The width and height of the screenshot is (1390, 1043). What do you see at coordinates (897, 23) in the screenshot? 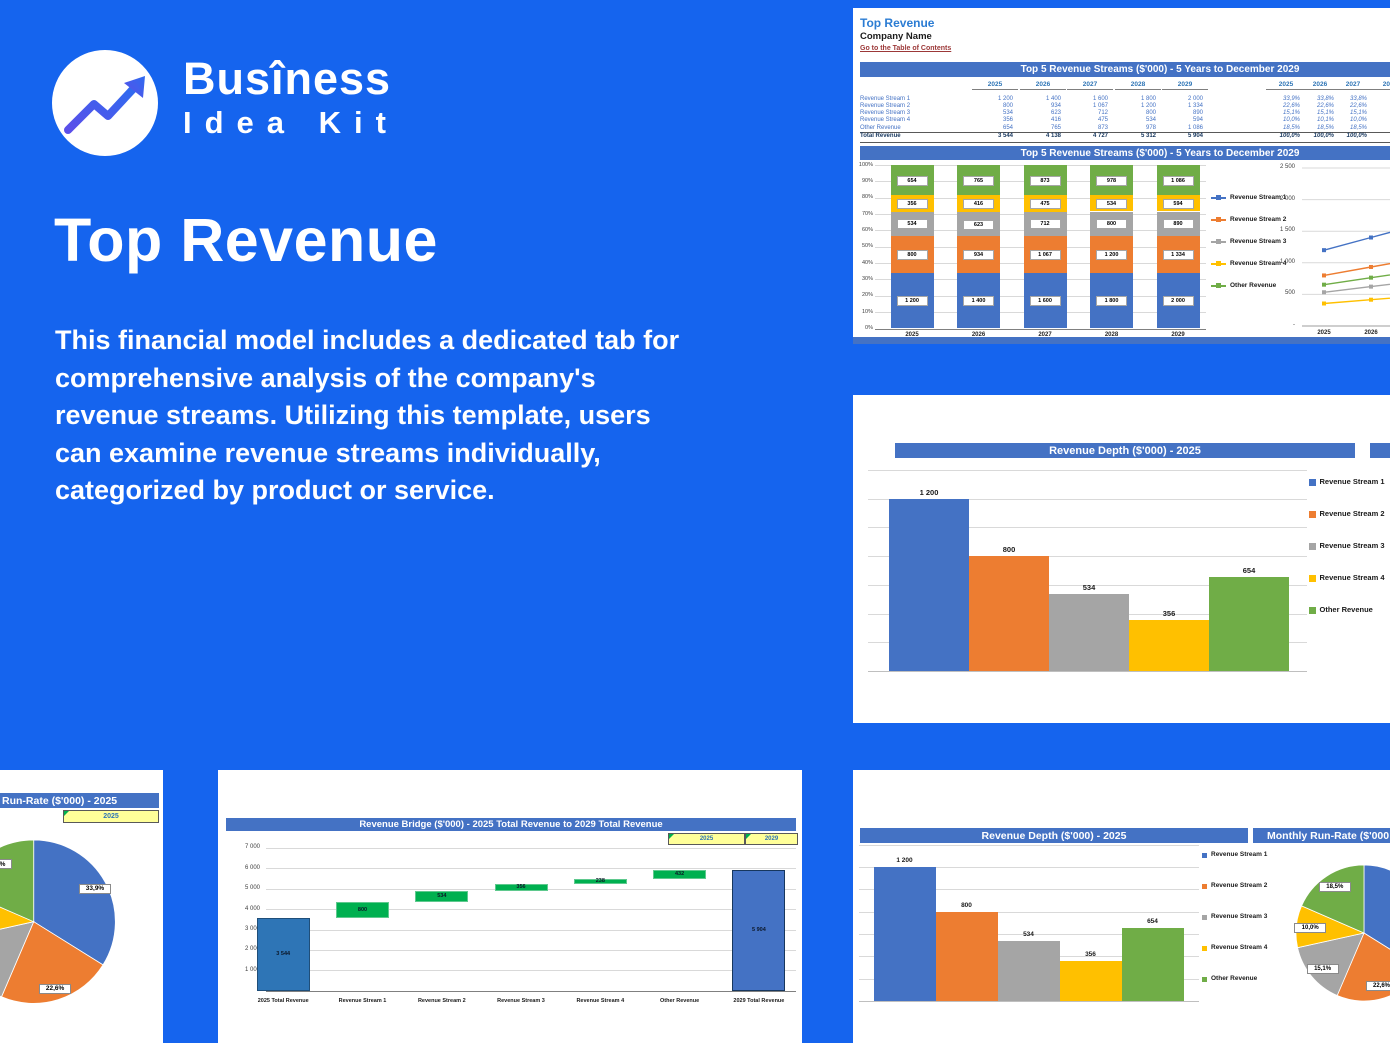
I see `sheet-title: Top Revenue` at bounding box center [897, 23].